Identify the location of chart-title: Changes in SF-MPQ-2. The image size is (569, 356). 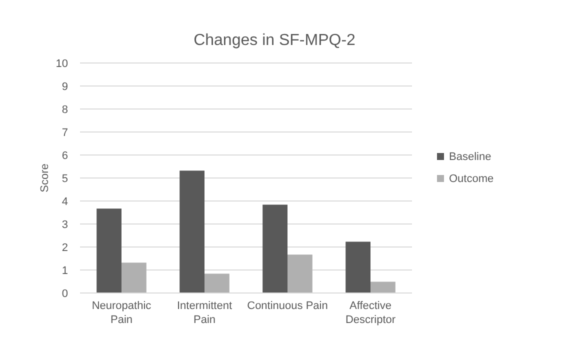
(275, 40).